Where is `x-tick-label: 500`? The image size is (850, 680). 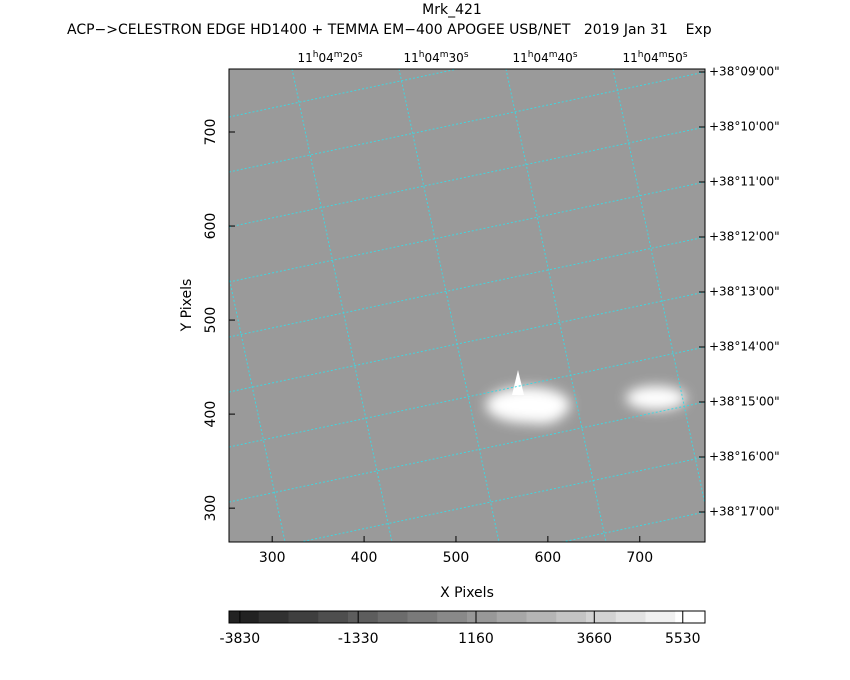
x-tick-label: 500 is located at coordinates (456, 558).